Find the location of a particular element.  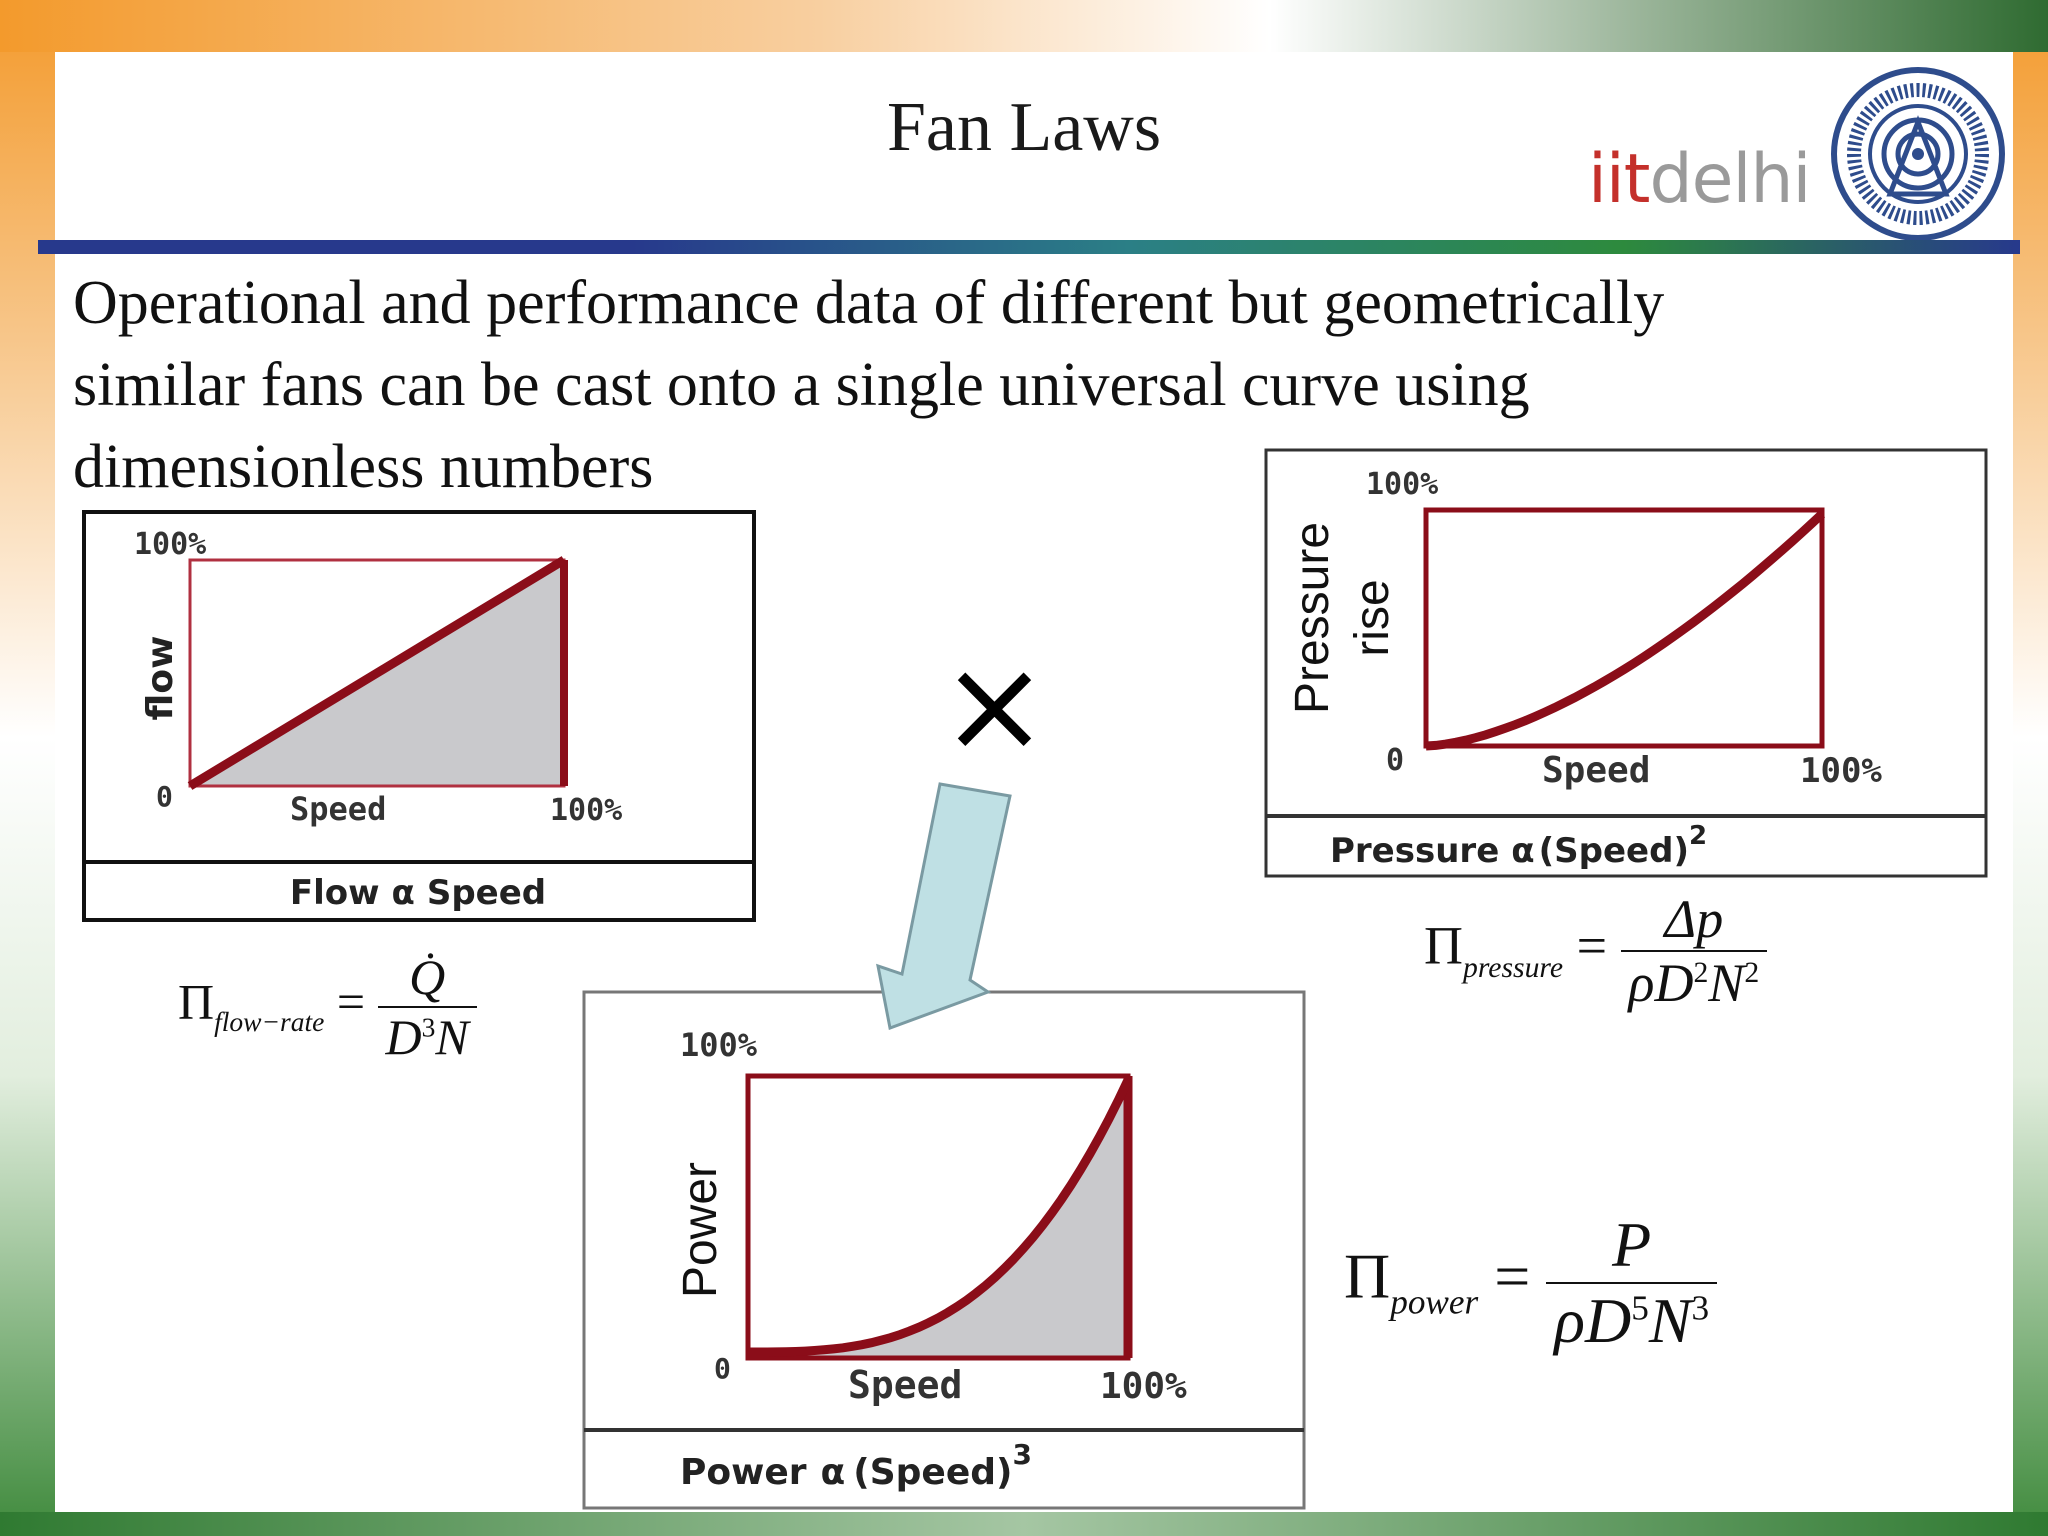

pressure-origin-label: 0 is located at coordinates (1395, 760).